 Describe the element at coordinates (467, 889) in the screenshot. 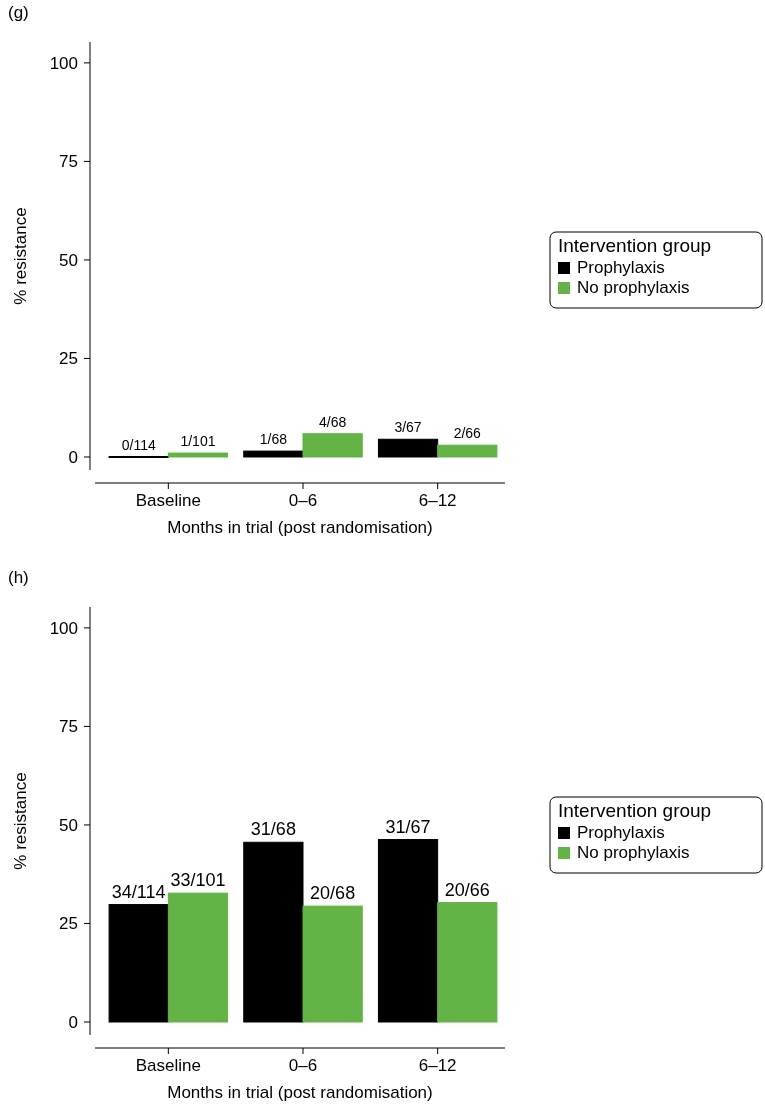

I see `data-label: 20/66` at that location.